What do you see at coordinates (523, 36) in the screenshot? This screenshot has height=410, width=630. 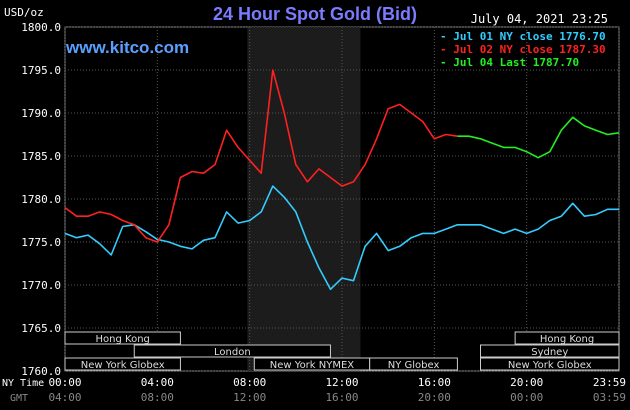 I see `legend-entry-jul01: - Jul 01 NY close 1776.70` at bounding box center [523, 36].